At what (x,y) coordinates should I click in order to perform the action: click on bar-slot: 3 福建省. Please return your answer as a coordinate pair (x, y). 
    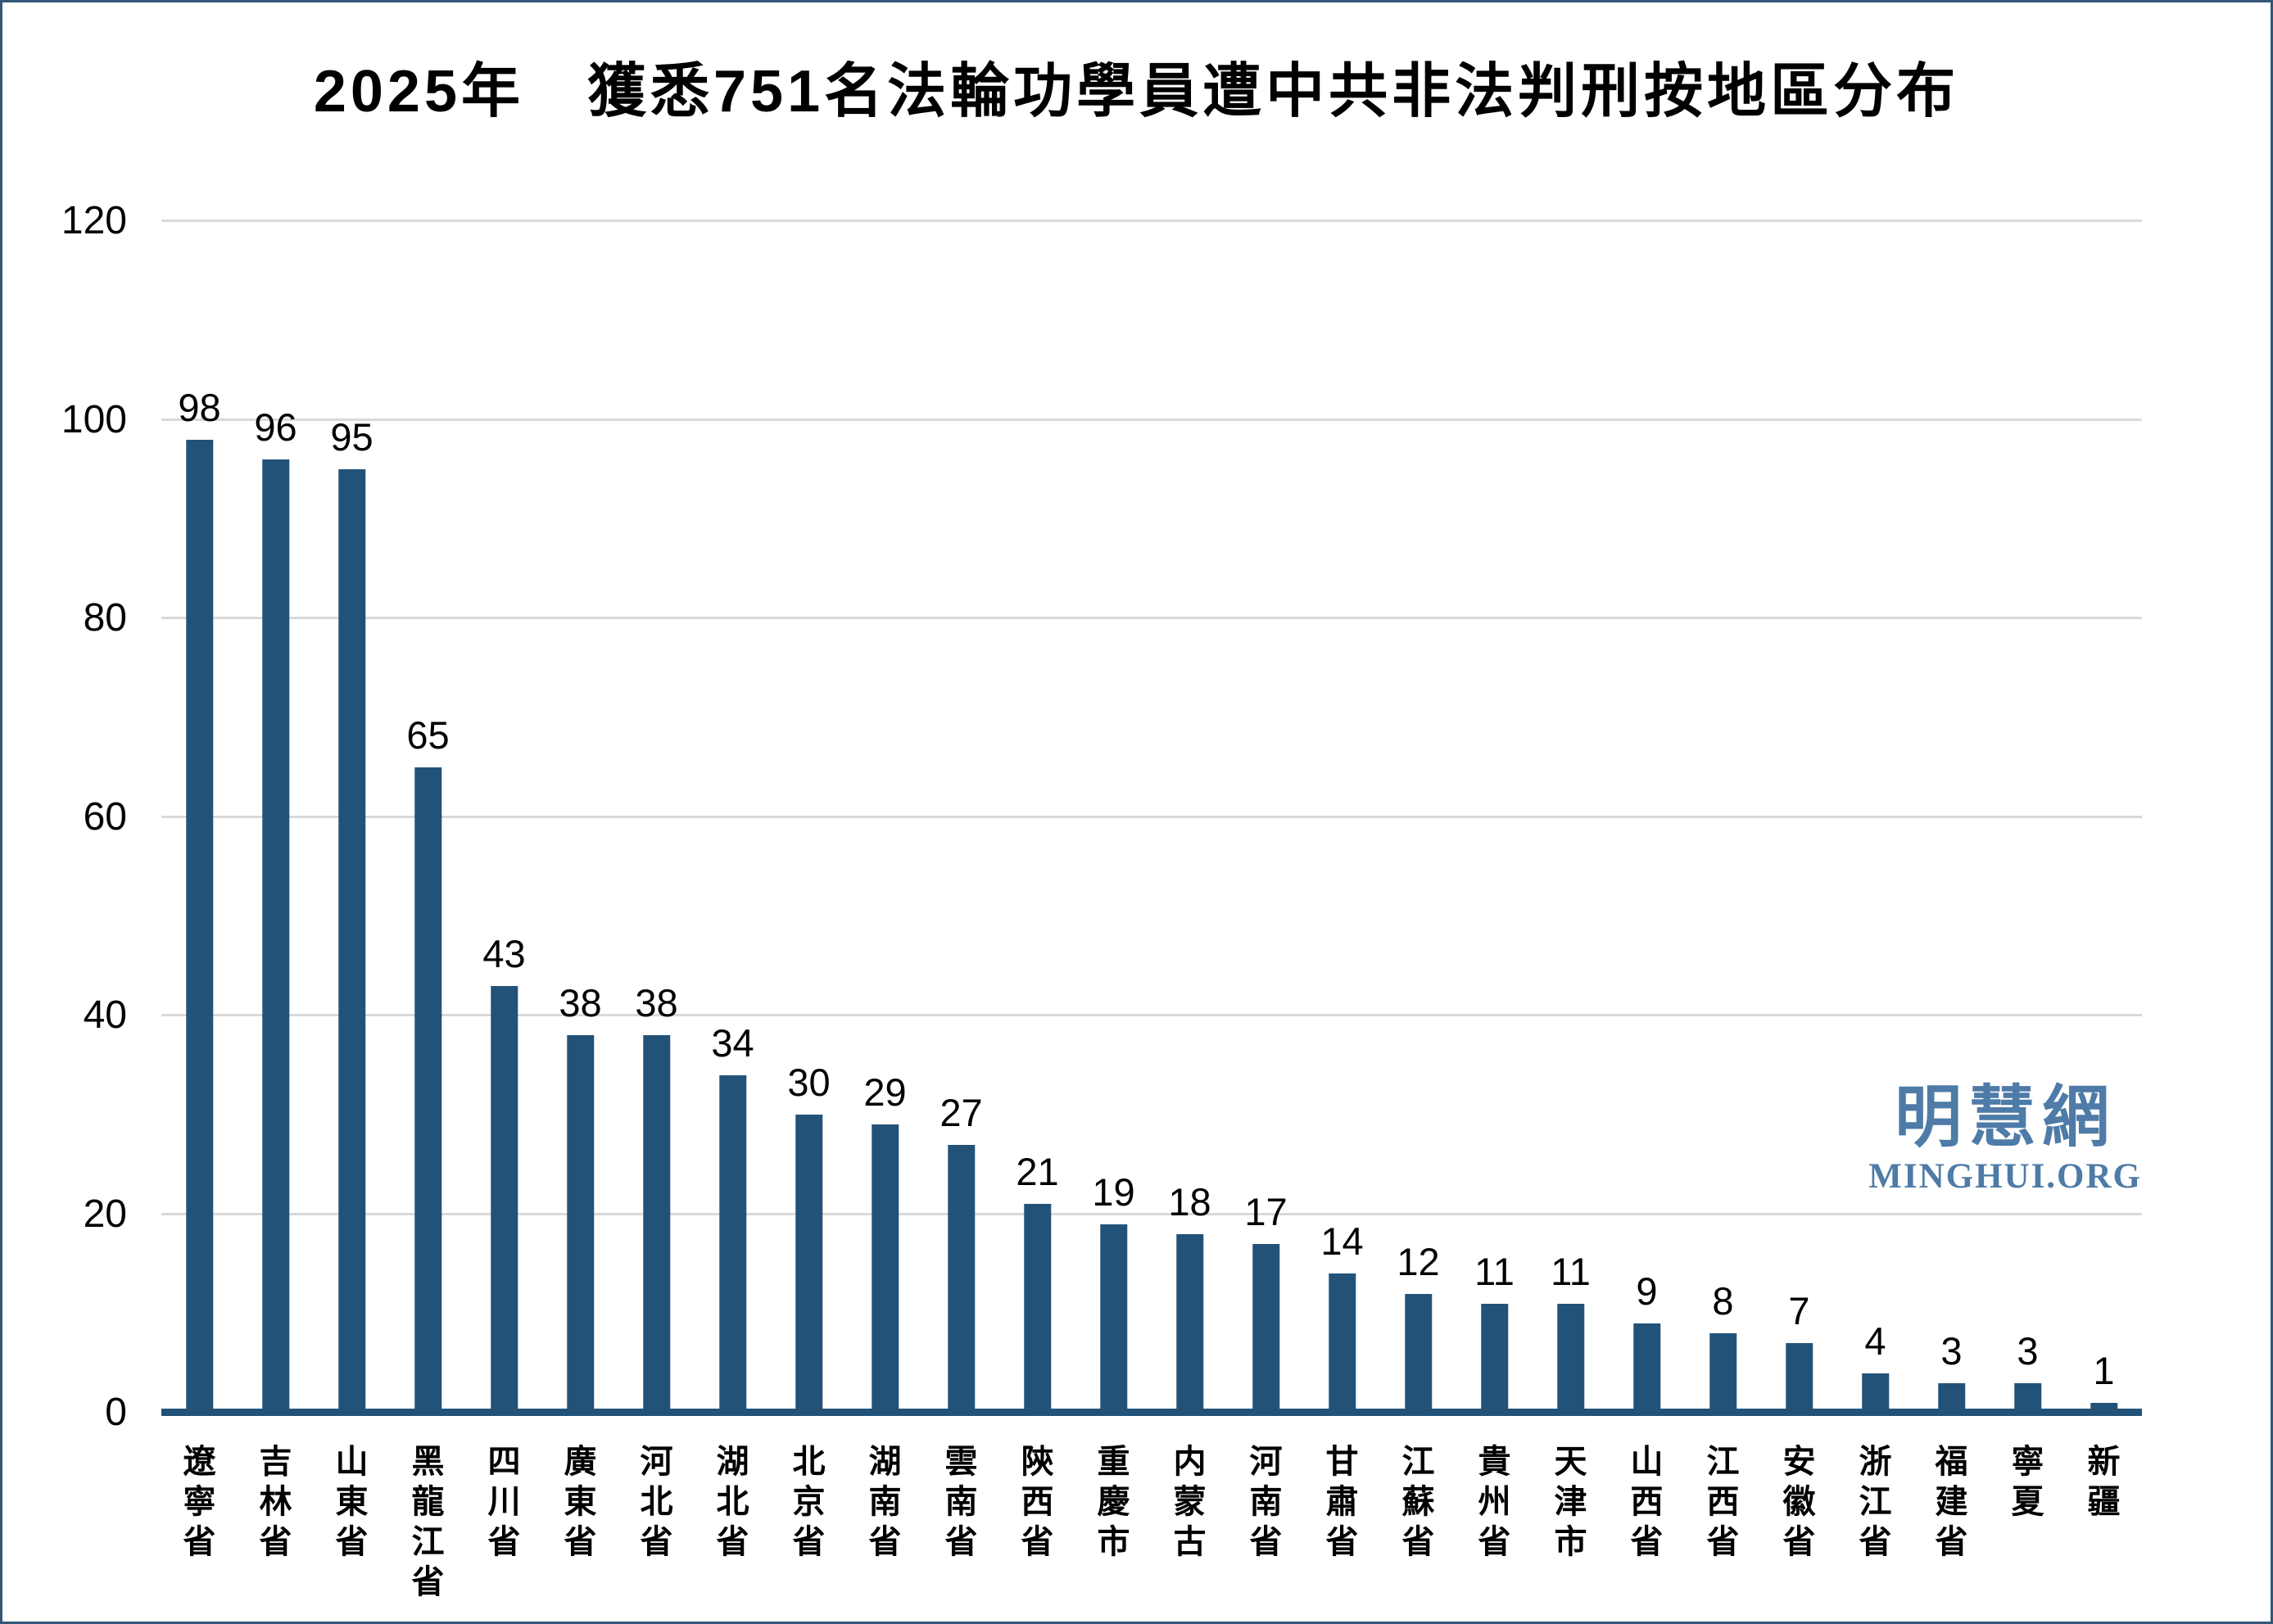
    Looking at the image, I should click on (1951, 891).